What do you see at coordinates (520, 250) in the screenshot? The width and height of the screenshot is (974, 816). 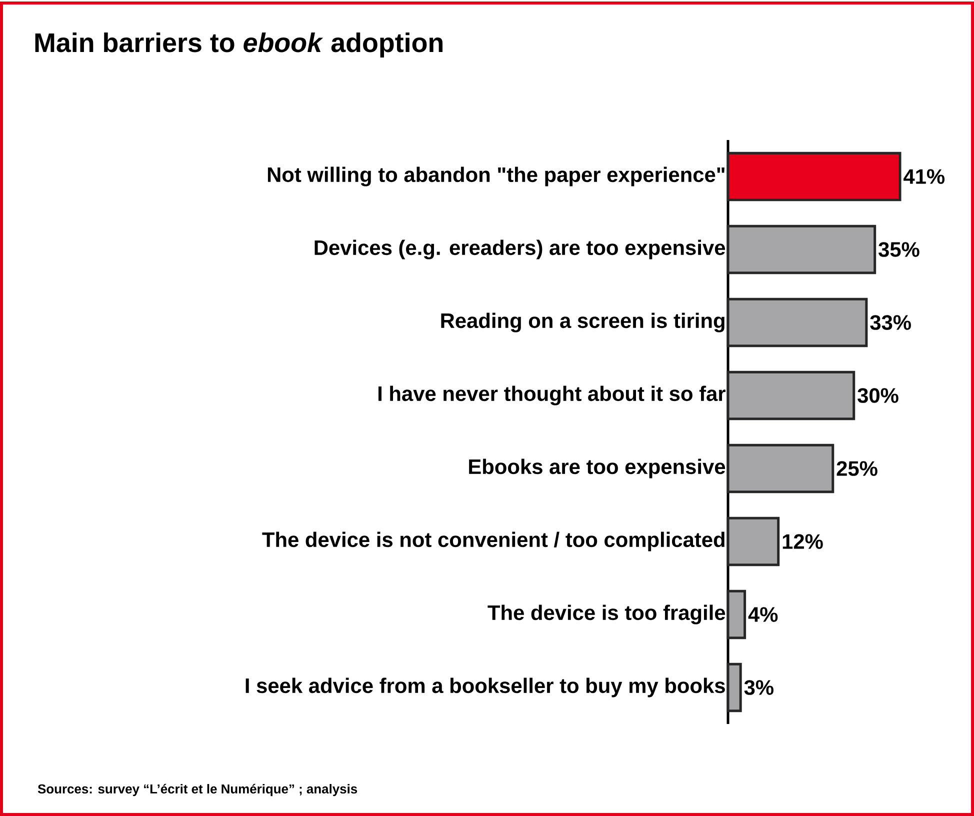 I see `y-tick-label: Devices (e.g. ereaders) are too expensive` at bounding box center [520, 250].